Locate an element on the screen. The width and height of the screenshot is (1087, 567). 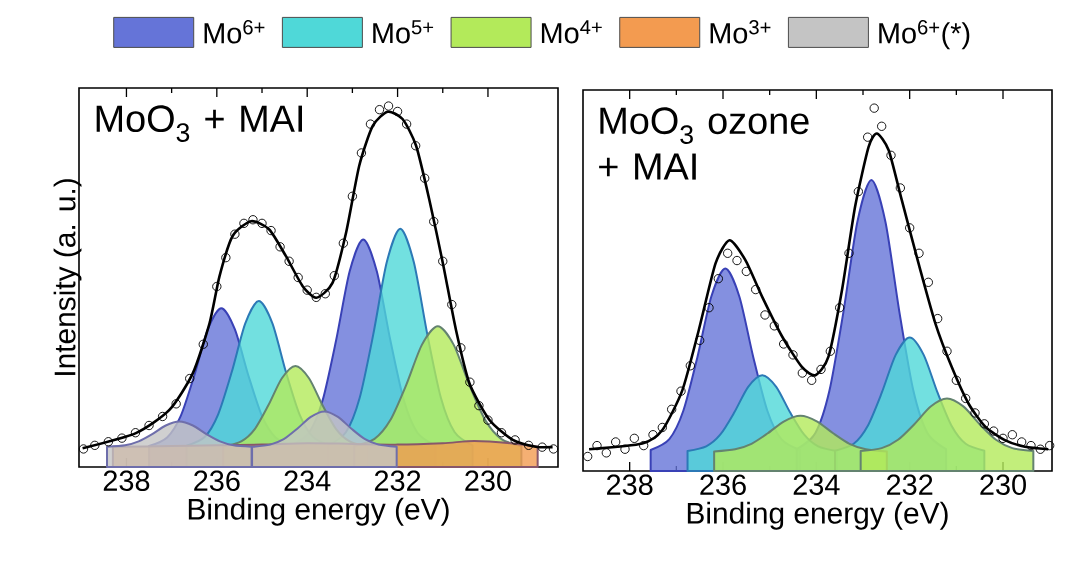
x-axis-title: Binding energy (eV) is located at coordinates (817, 515).